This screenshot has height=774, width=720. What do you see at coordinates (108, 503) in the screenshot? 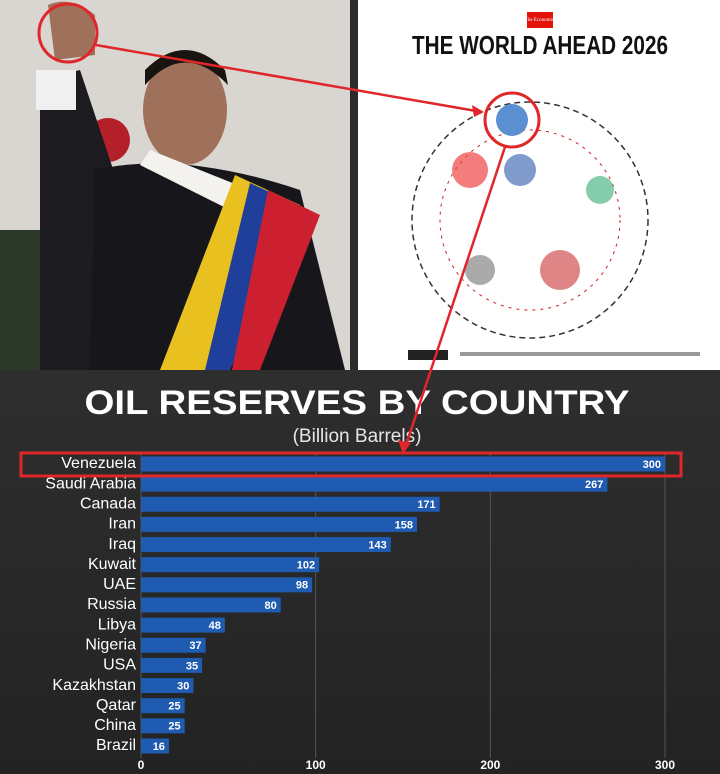
I see `category-label: Canada` at bounding box center [108, 503].